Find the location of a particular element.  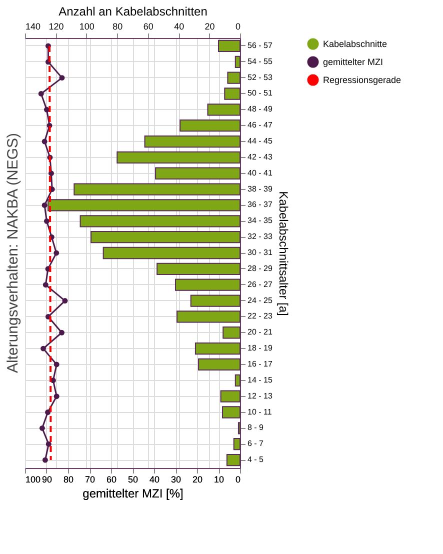

x2-tick-label: 60 is located at coordinates (148, 27).